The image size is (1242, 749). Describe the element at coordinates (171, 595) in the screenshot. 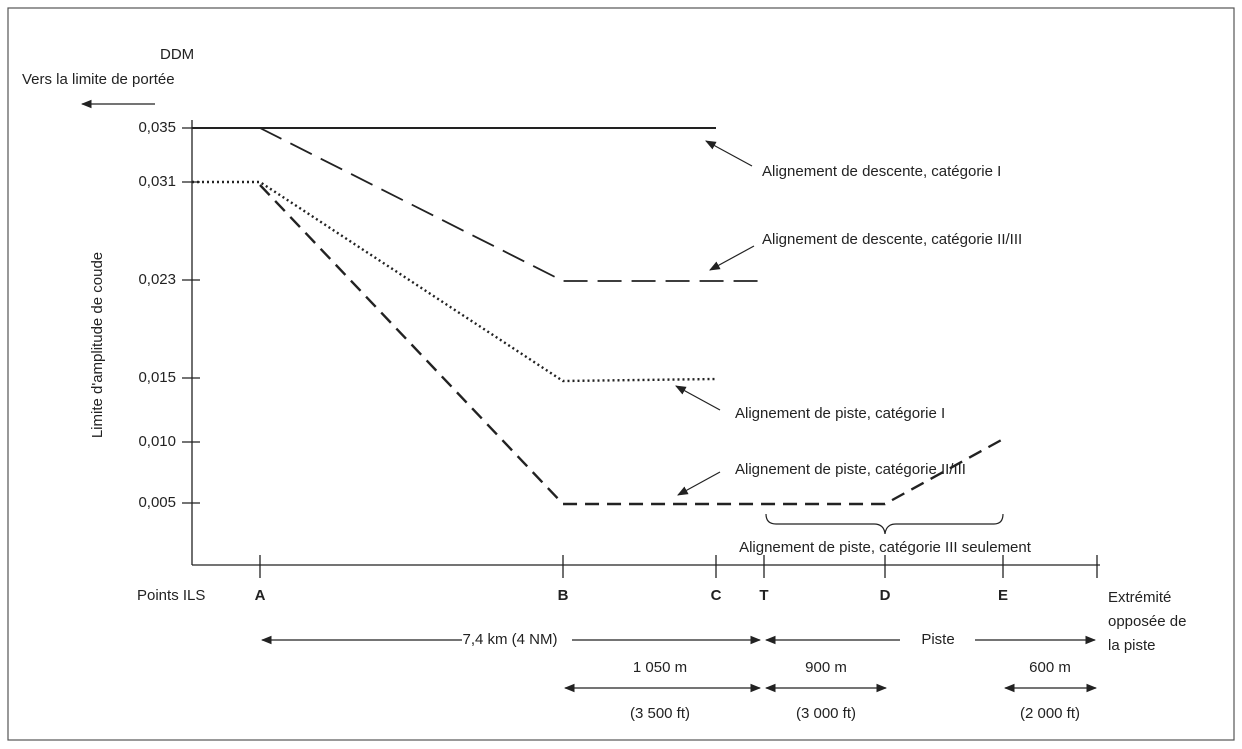

I see `x-start-label: Points ILS` at that location.